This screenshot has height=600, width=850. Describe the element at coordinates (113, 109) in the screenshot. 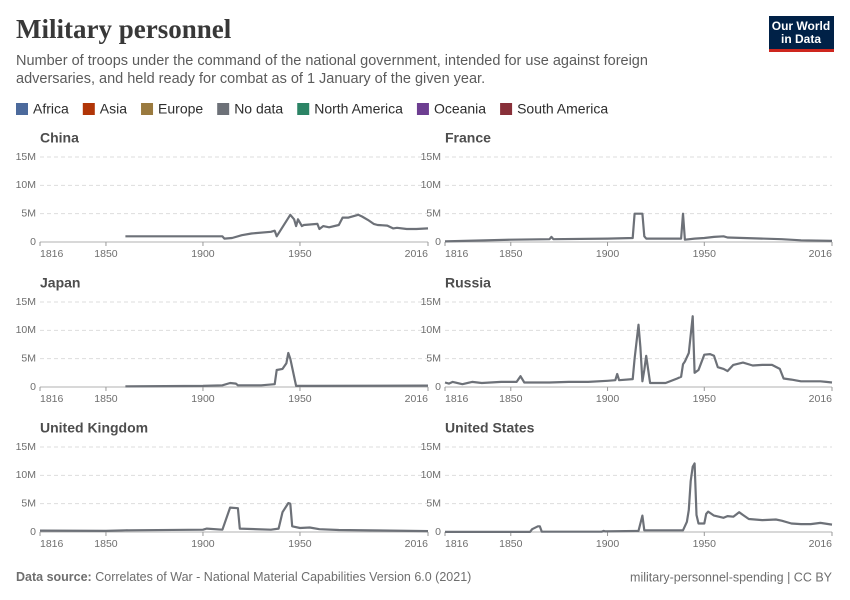

I see `legend-label: Asia` at that location.